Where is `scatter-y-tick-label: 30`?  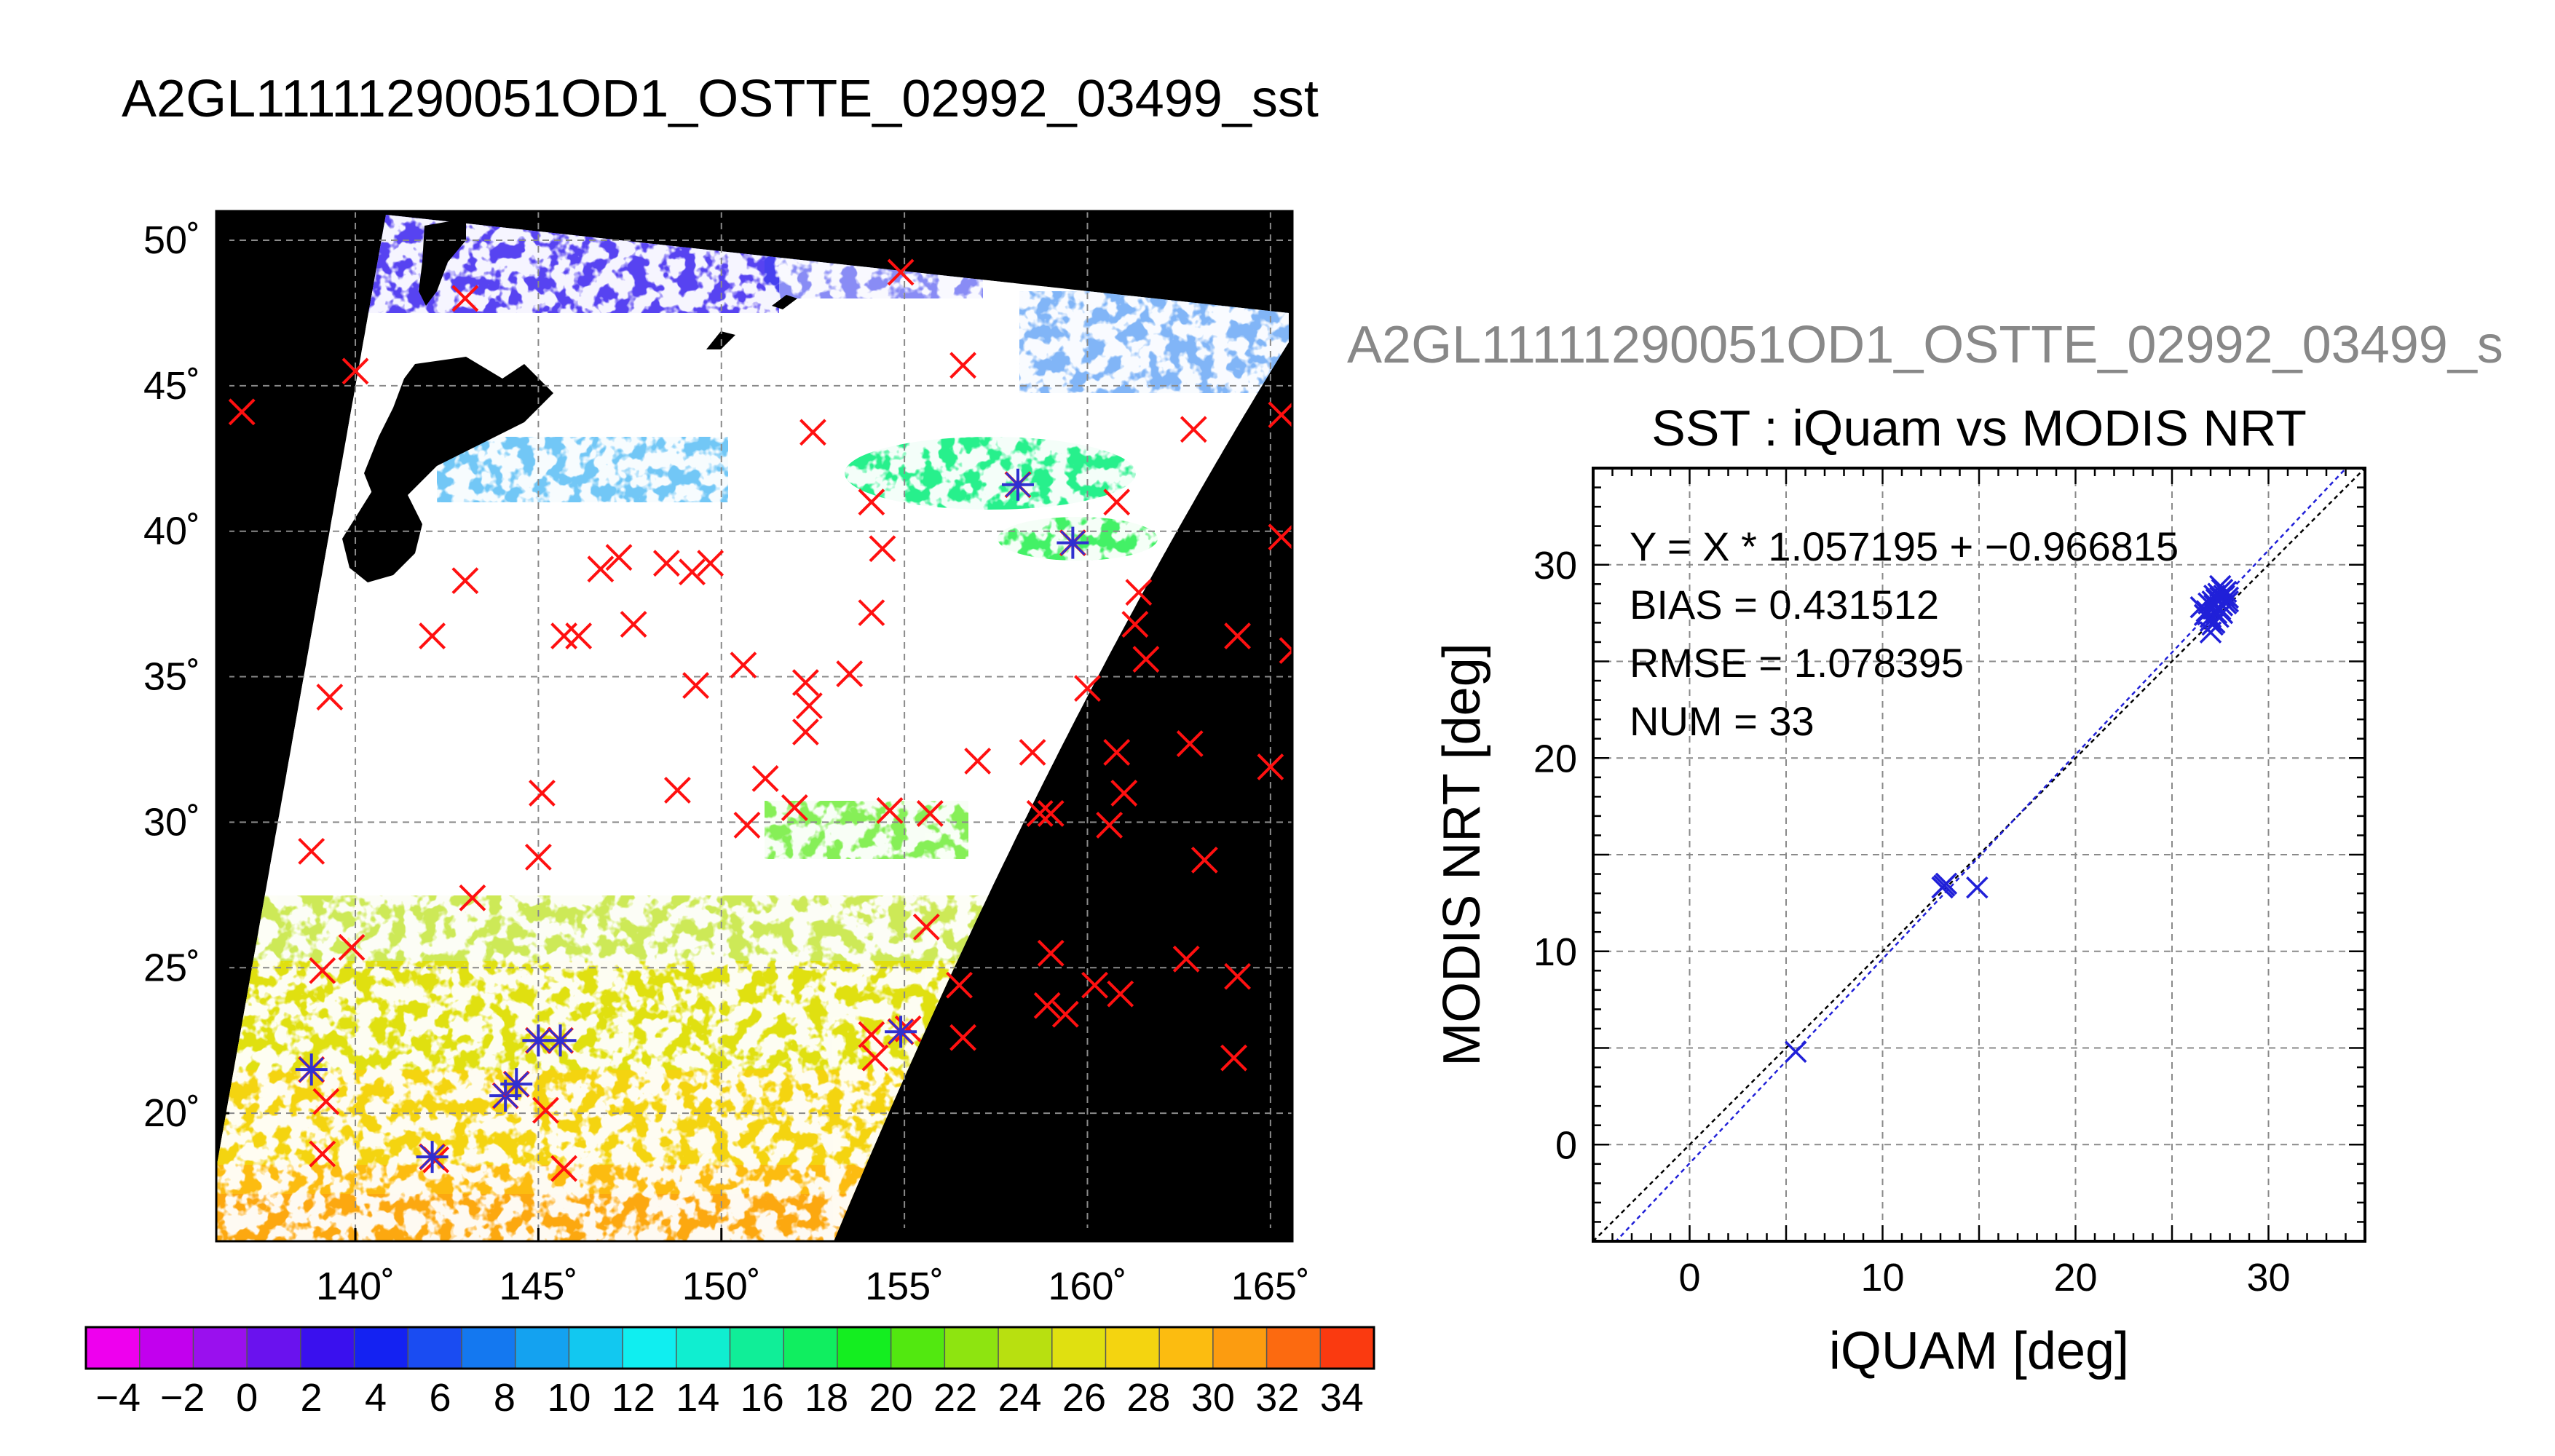
scatter-y-tick-label: 30 is located at coordinates (1555, 565).